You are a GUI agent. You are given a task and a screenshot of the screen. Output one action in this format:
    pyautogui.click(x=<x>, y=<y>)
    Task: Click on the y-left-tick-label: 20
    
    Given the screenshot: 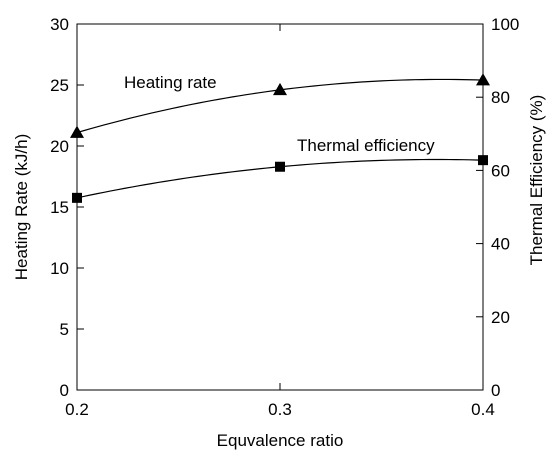 What is the action you would take?
    pyautogui.click(x=59, y=146)
    